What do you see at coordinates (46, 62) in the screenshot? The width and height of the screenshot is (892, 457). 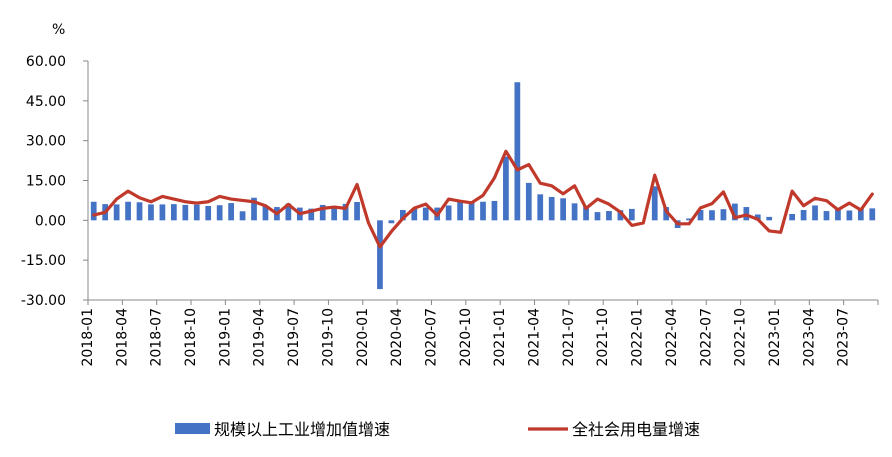 I see `y-tick-label: 60.00` at bounding box center [46, 62].